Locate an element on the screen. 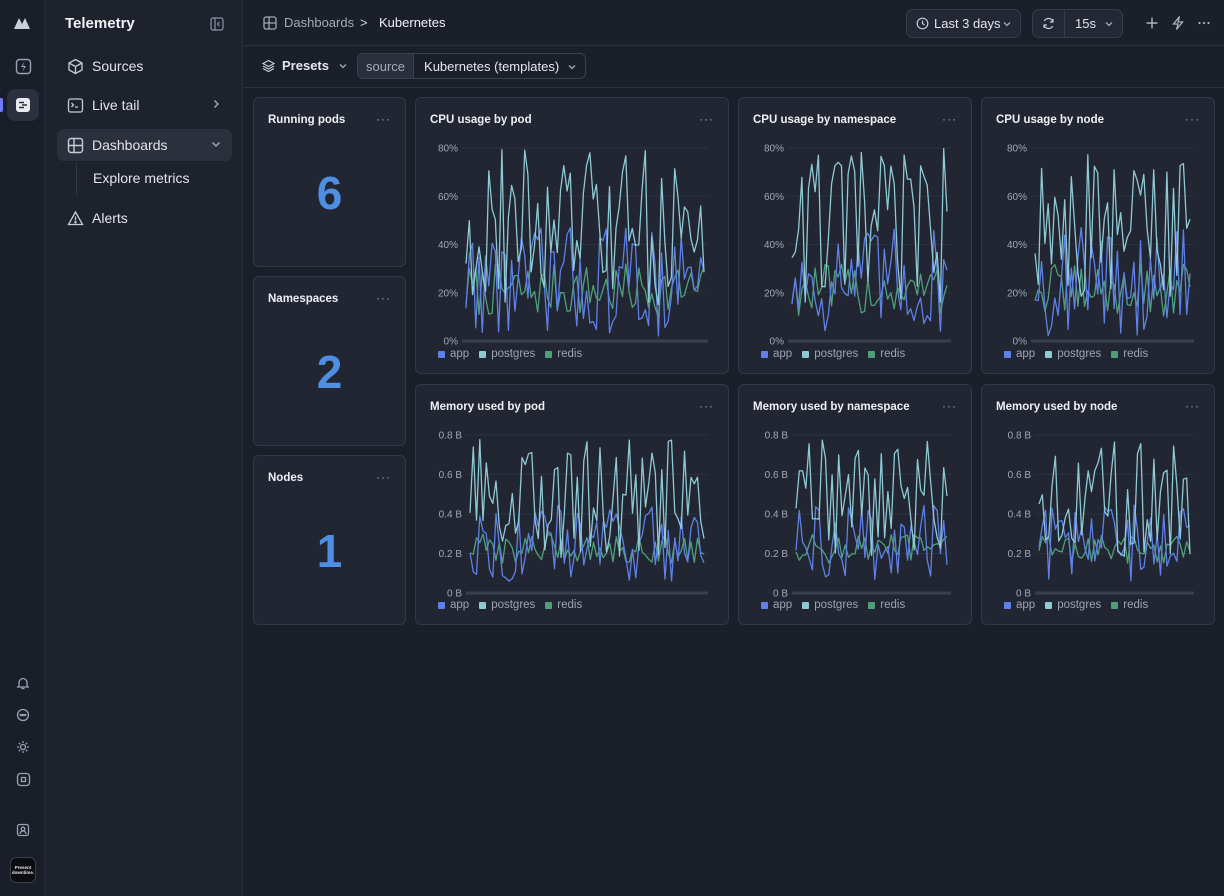 This screenshot has width=1224, height=896. collapse-sidebar-icon is located at coordinates (217, 24).